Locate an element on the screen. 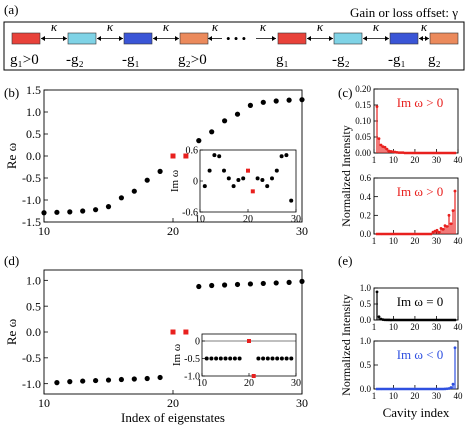 The height and width of the screenshot is (436, 468). inset-im-omega: 0.6 0 -0.610 20 30 Im ω is located at coordinates (235, 186).